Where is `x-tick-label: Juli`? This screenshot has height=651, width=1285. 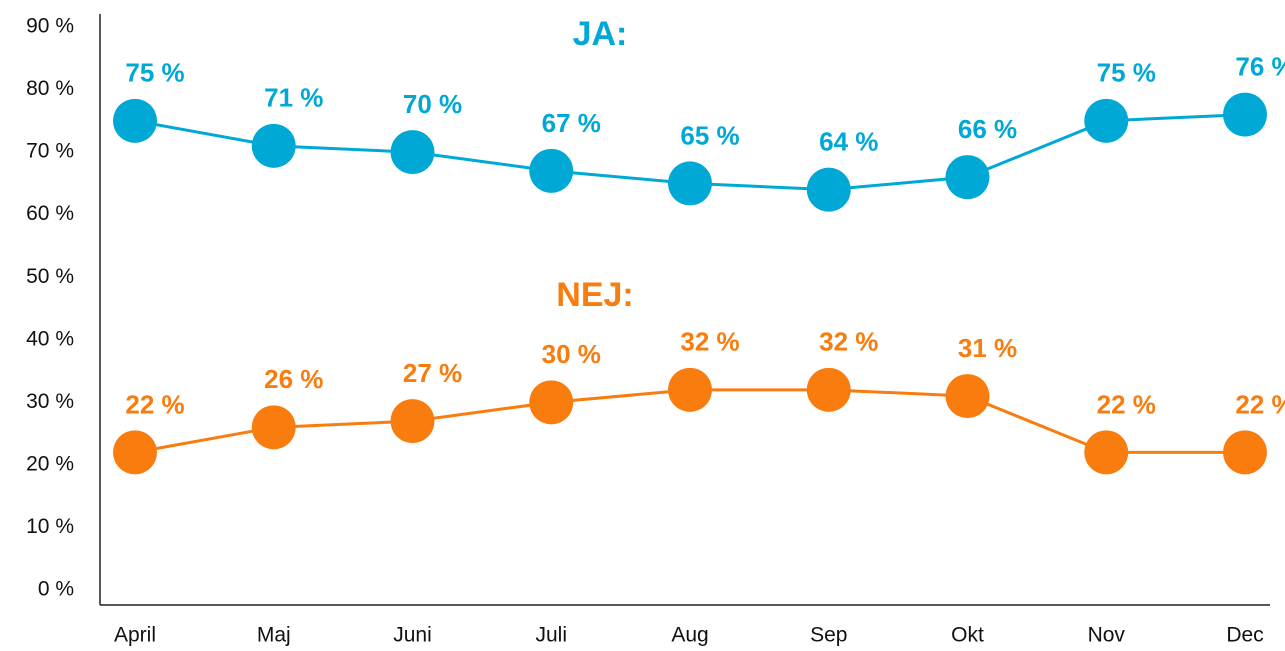
x-tick-label: Juli is located at coordinates (551, 635).